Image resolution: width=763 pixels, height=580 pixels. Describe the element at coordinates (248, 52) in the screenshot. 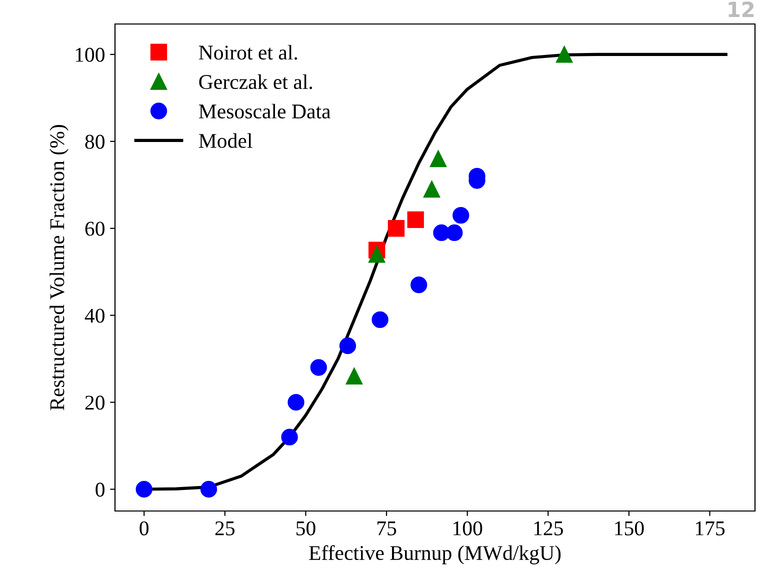

I see `legend-label: Noirot et al.` at that location.